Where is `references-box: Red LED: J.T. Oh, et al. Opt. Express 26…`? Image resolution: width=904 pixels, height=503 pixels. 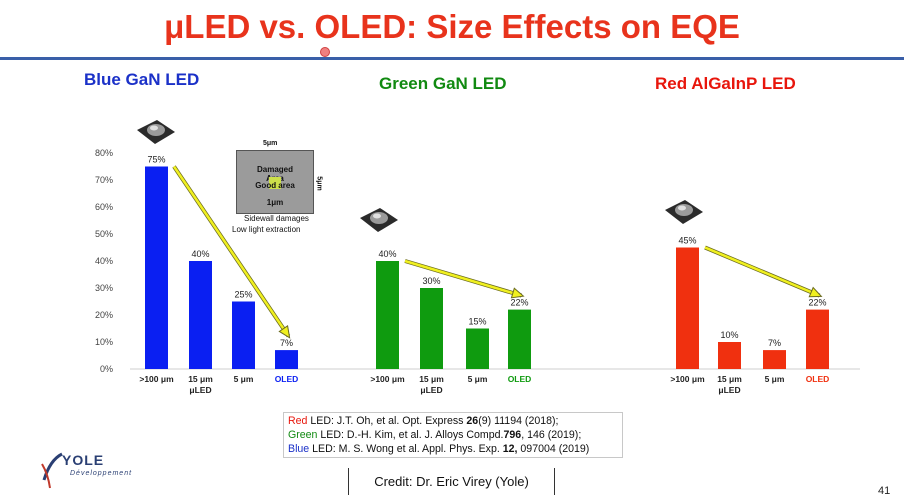
references-box: Red LED: J.T. Oh, et al. Opt. Express 26… is located at coordinates (453, 435).